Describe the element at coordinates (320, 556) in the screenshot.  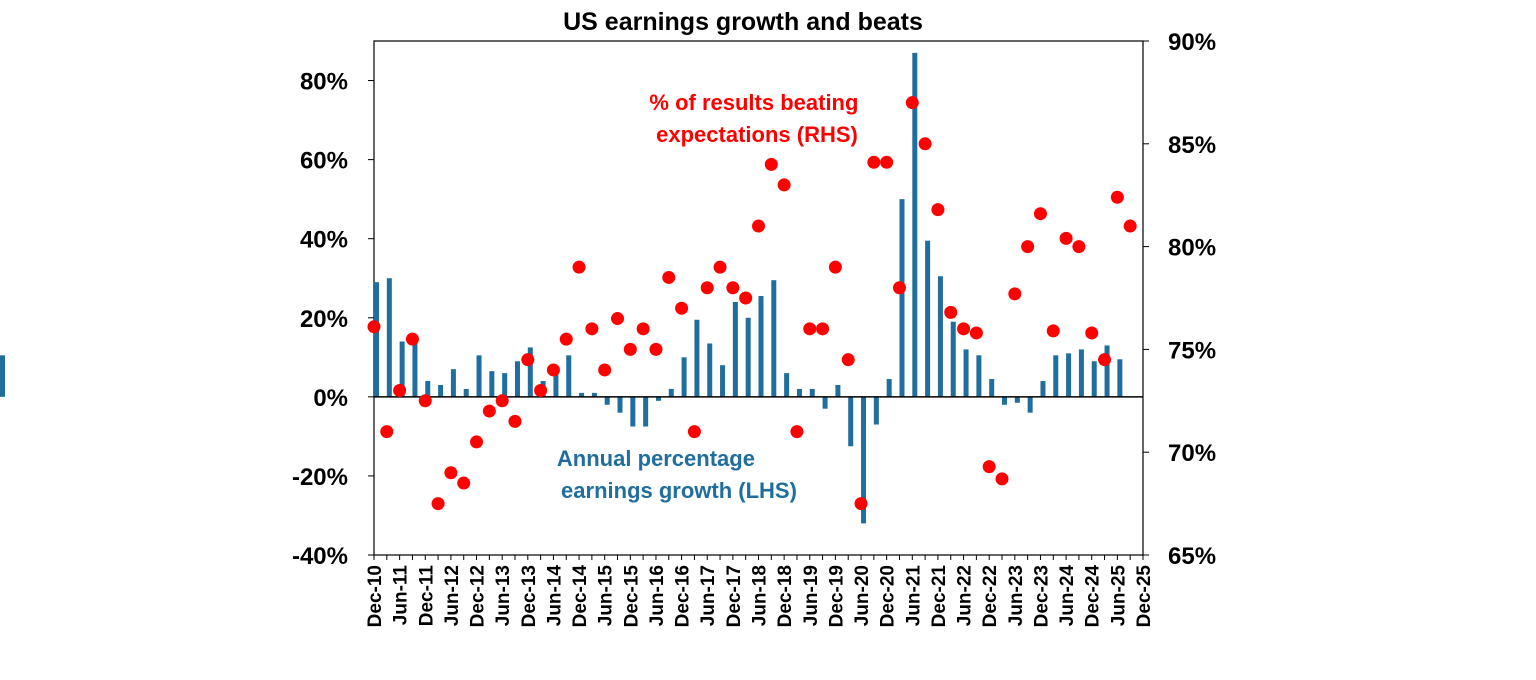
I see `left-tick-label: -40%` at that location.